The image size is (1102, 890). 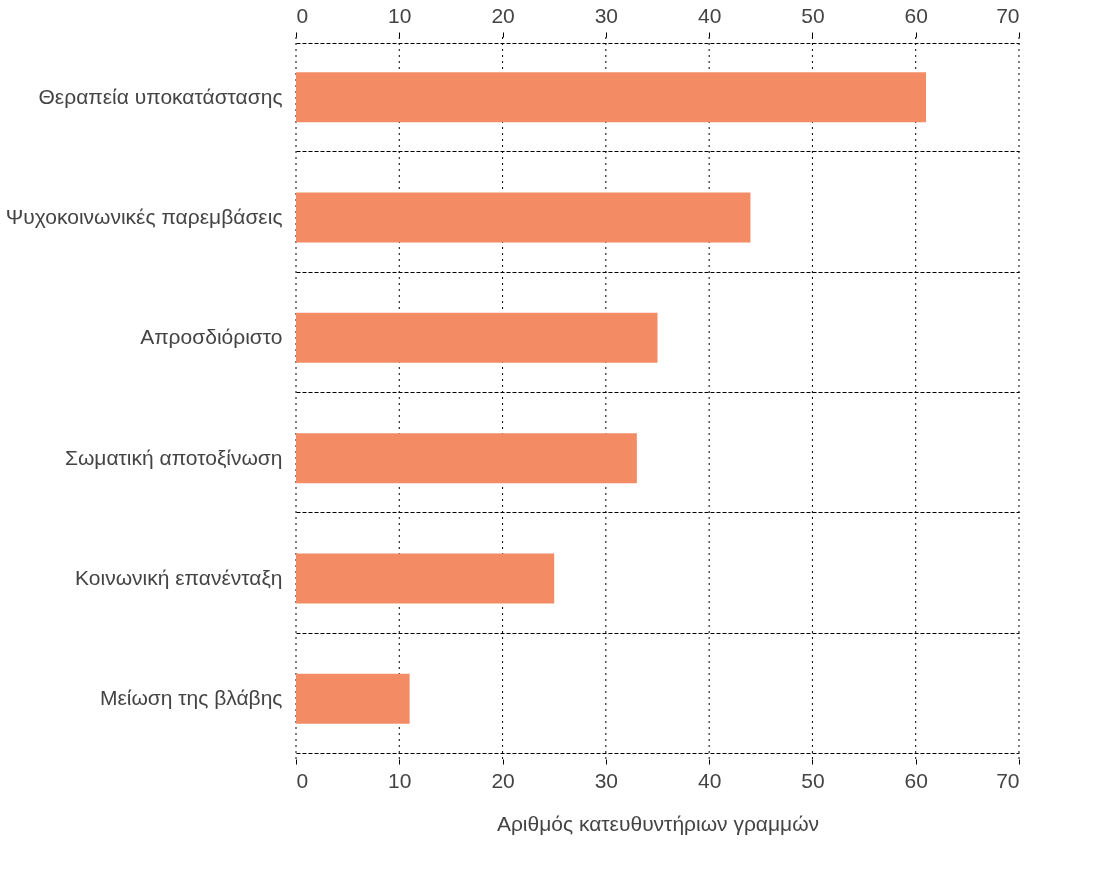 What do you see at coordinates (302, 780) in the screenshot?
I see `x2-tick-label: 0` at bounding box center [302, 780].